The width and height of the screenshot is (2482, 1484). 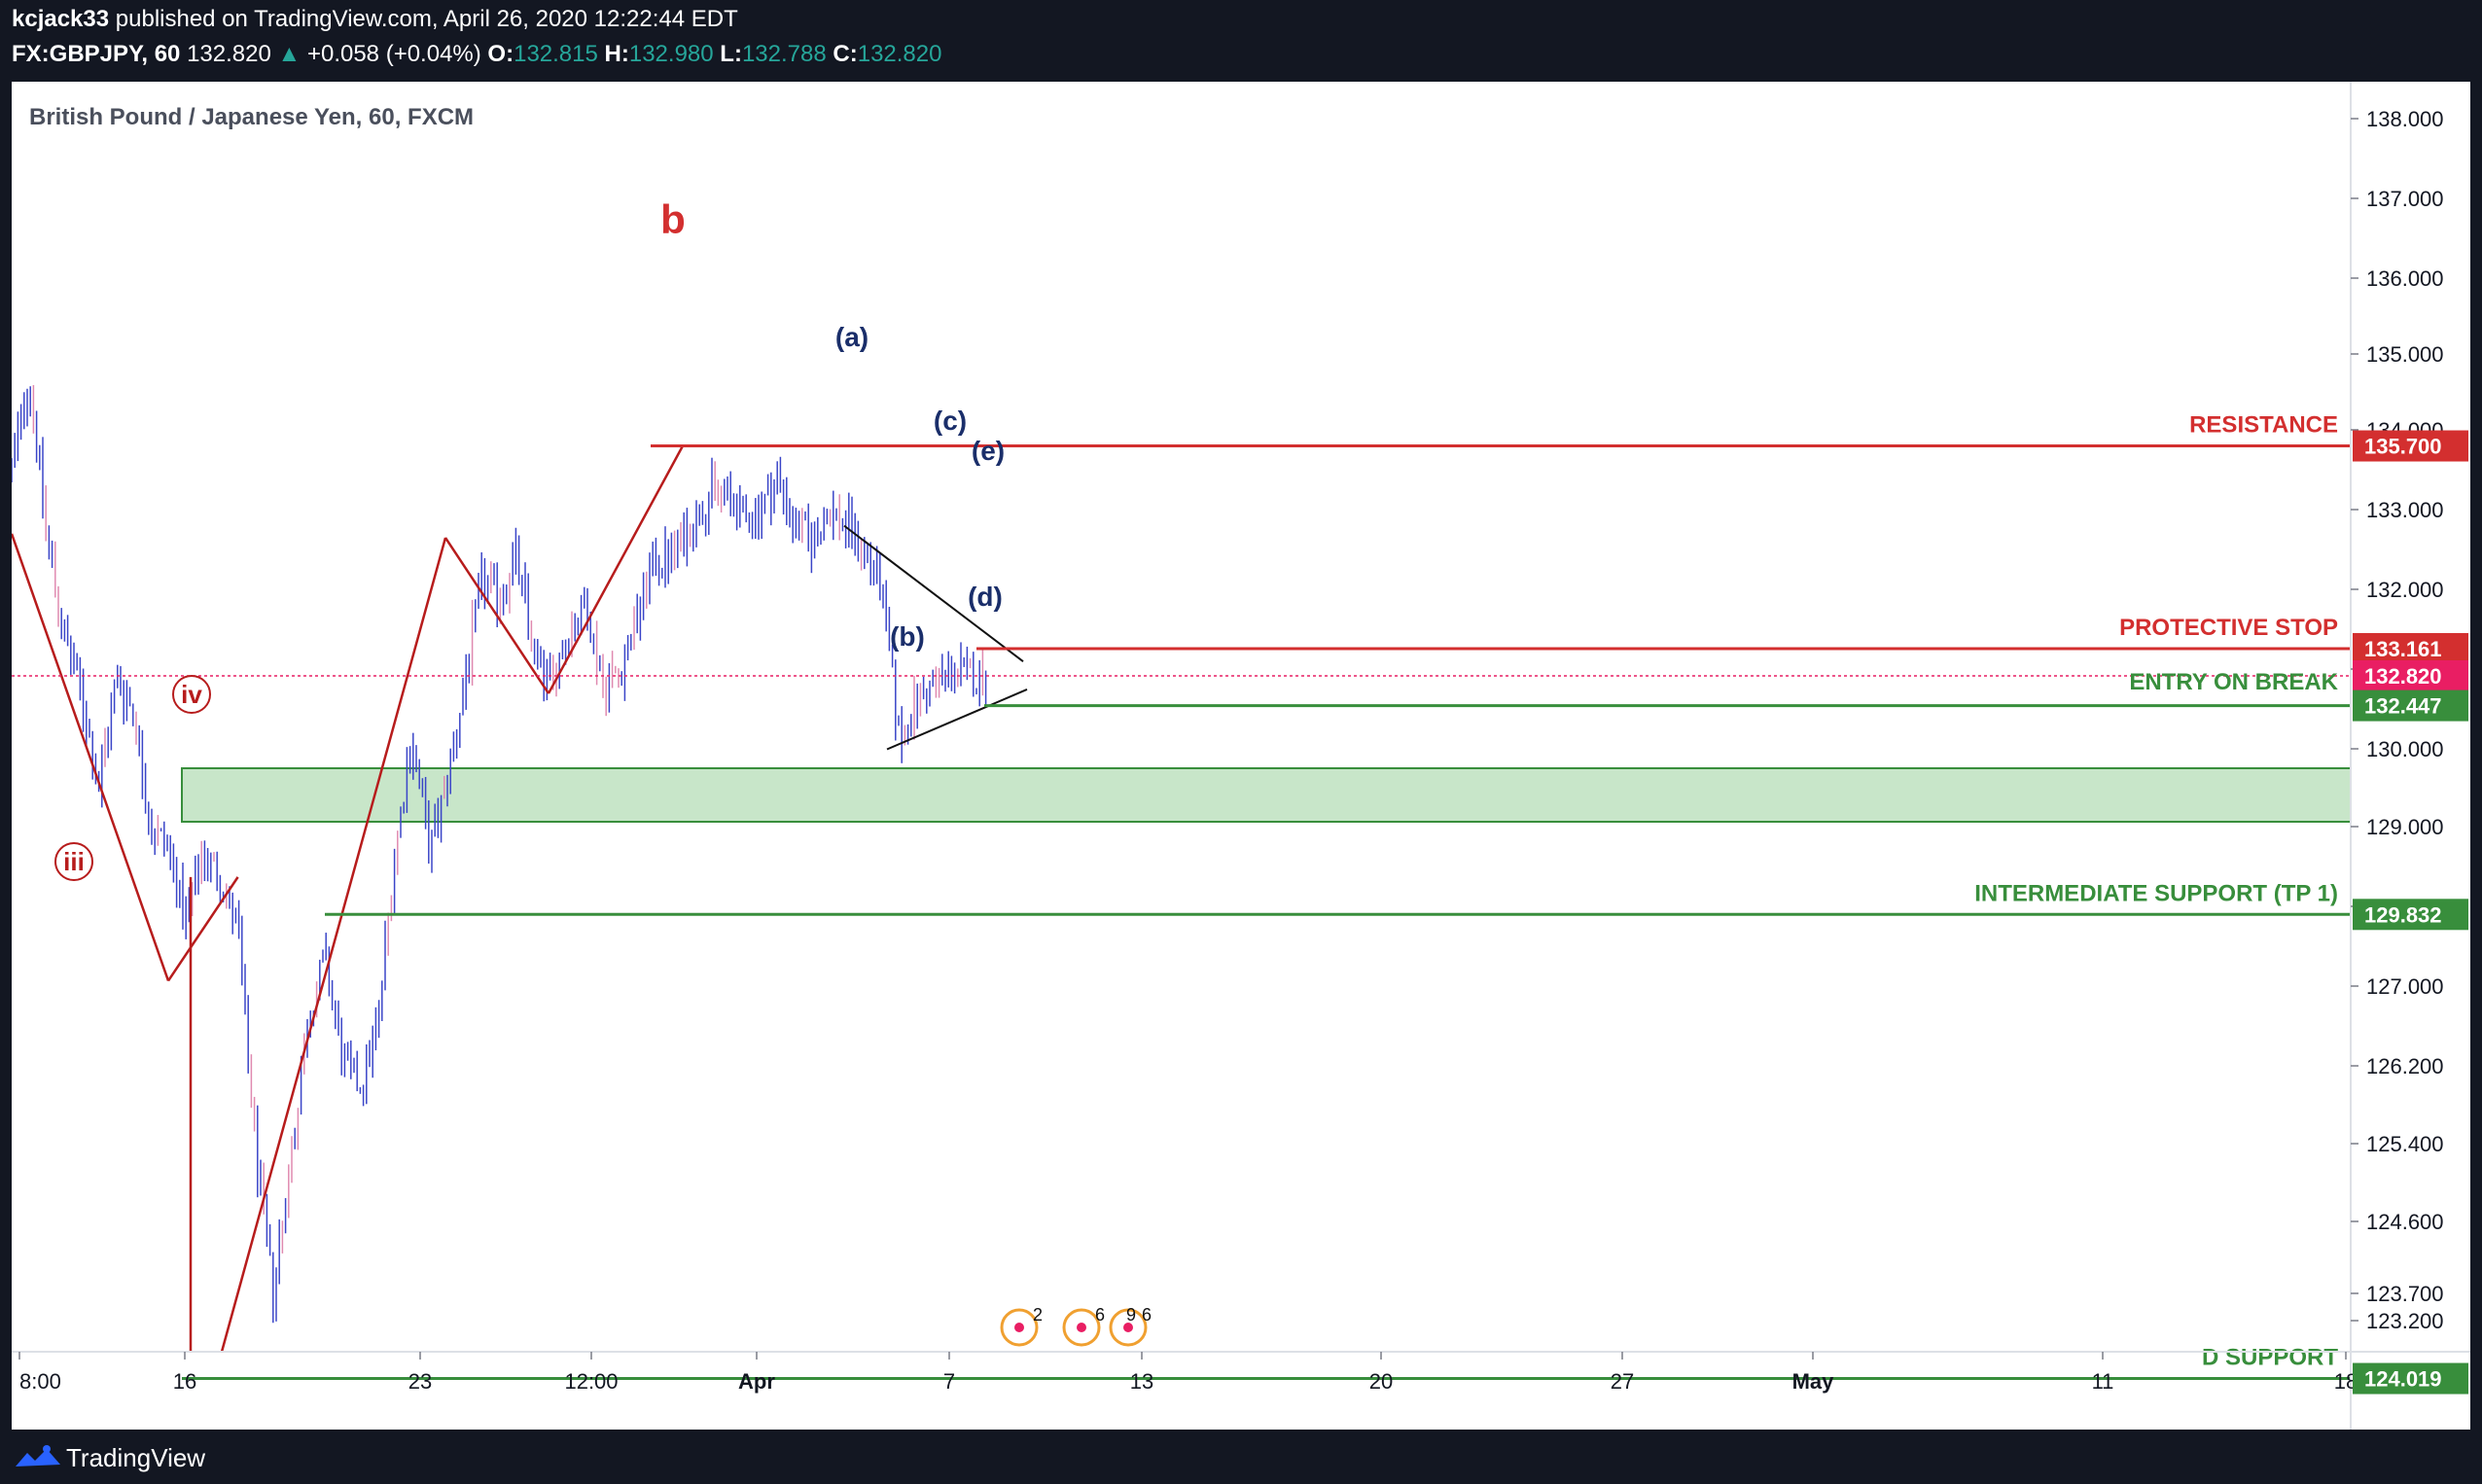 What do you see at coordinates (229, 54) in the screenshot?
I see `last-price: 132.820` at bounding box center [229, 54].